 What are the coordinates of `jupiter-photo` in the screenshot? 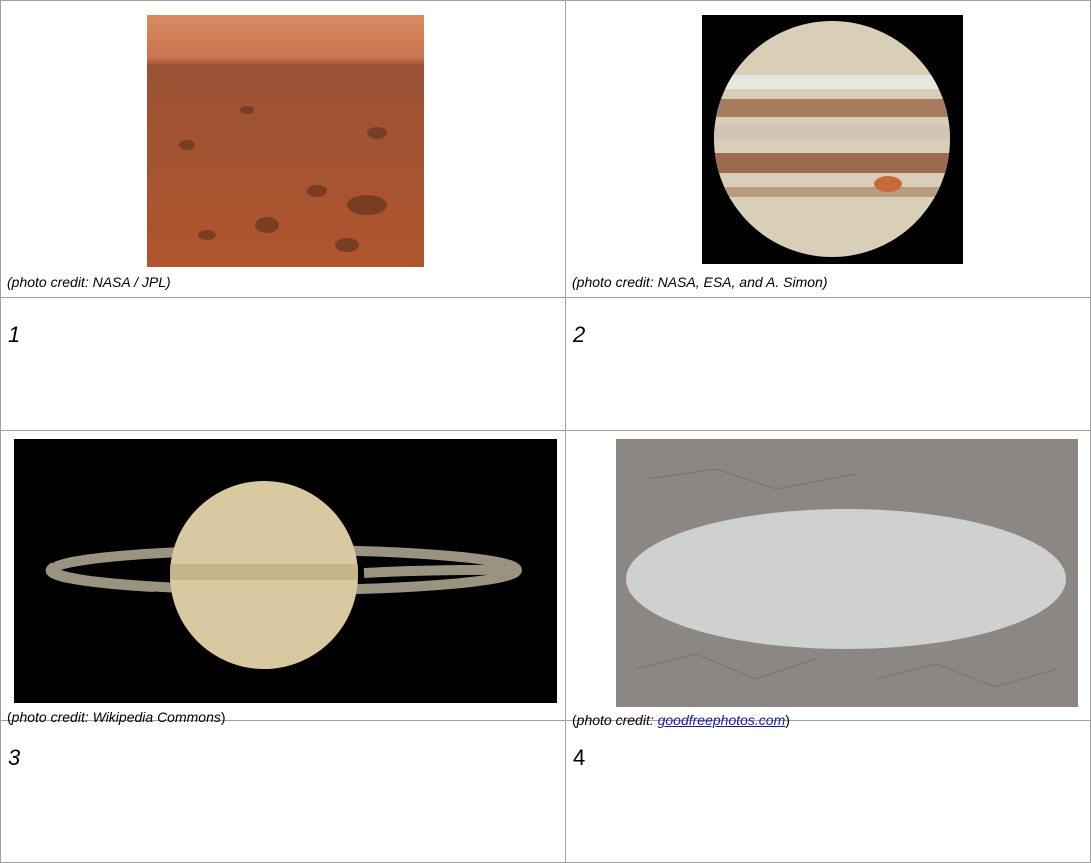 It's located at (832, 139).